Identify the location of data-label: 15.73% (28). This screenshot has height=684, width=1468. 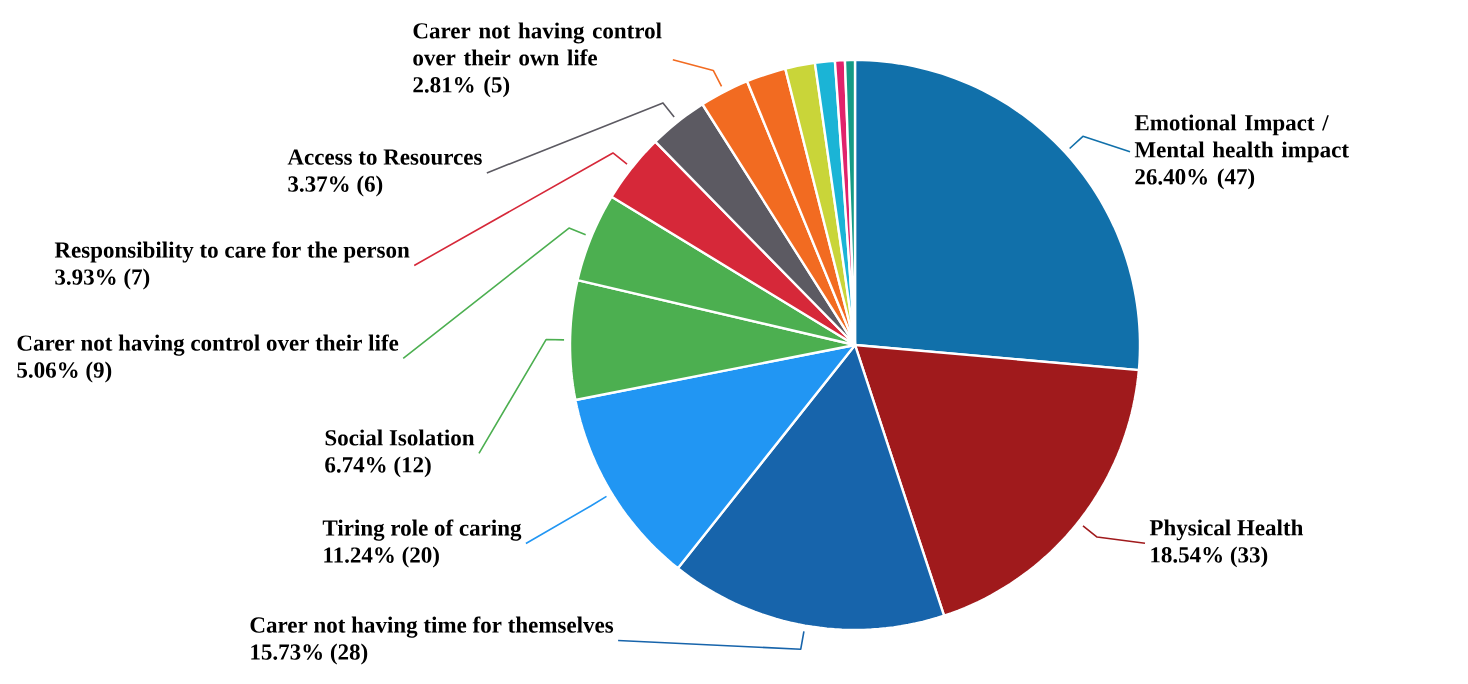
(309, 654).